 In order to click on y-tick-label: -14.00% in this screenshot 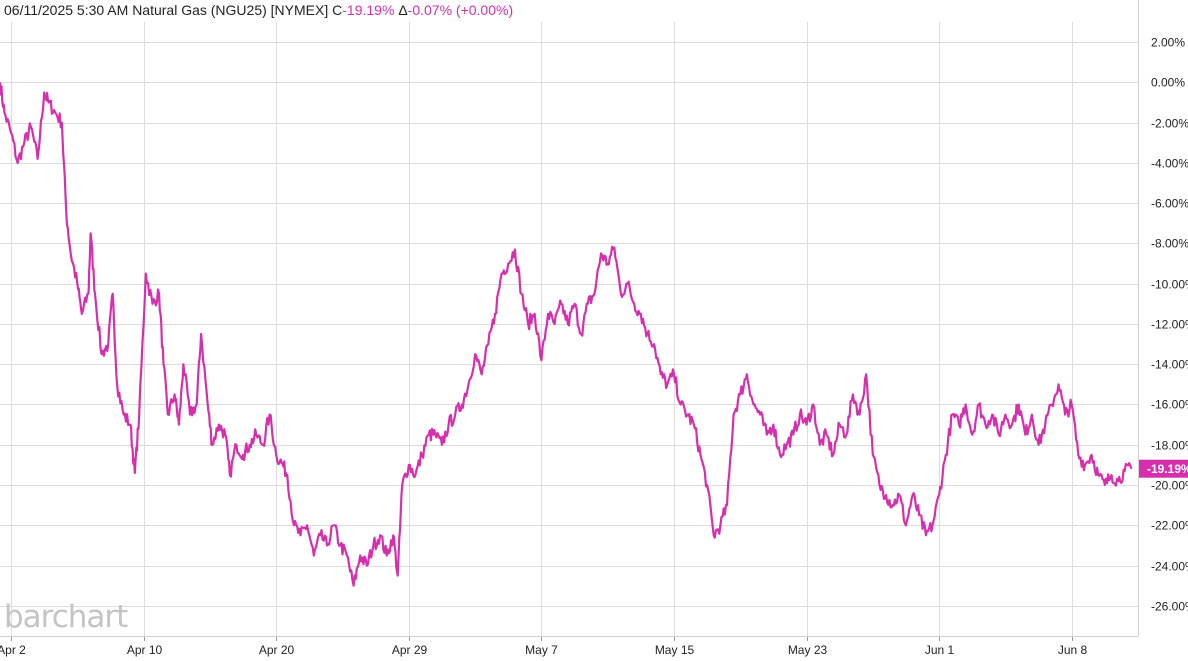, I will do `click(1169, 365)`.